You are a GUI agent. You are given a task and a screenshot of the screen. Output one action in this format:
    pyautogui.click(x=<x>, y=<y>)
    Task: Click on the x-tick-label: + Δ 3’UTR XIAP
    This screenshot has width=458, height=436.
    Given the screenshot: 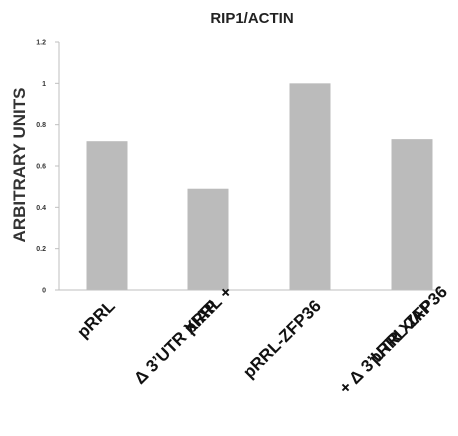 What is the action you would take?
    pyautogui.click(x=385, y=346)
    